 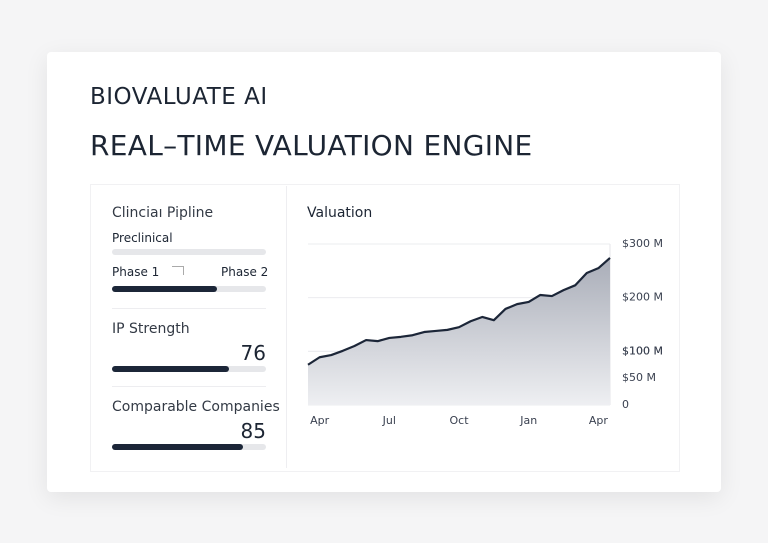 What do you see at coordinates (178, 270) in the screenshot?
I see `phase-icon` at bounding box center [178, 270].